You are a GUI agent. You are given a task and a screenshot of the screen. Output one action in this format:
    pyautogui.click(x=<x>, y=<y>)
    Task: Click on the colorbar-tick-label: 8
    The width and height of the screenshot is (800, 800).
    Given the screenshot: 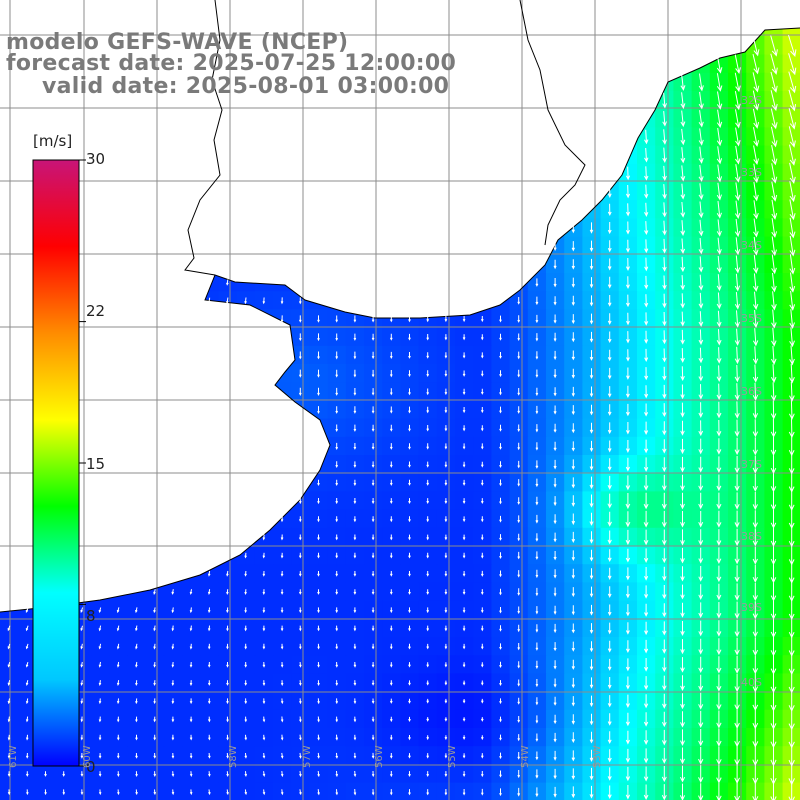 What is the action you would take?
    pyautogui.click(x=91, y=616)
    